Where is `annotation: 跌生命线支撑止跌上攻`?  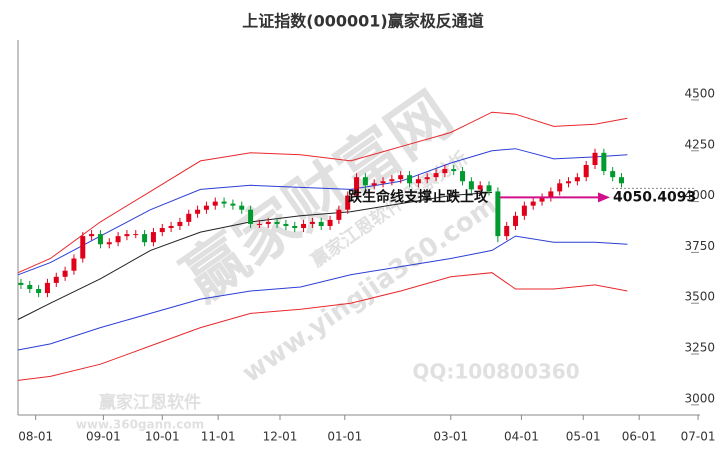 annotation: 跌生命线支撑止跌上攻 is located at coordinates (418, 196).